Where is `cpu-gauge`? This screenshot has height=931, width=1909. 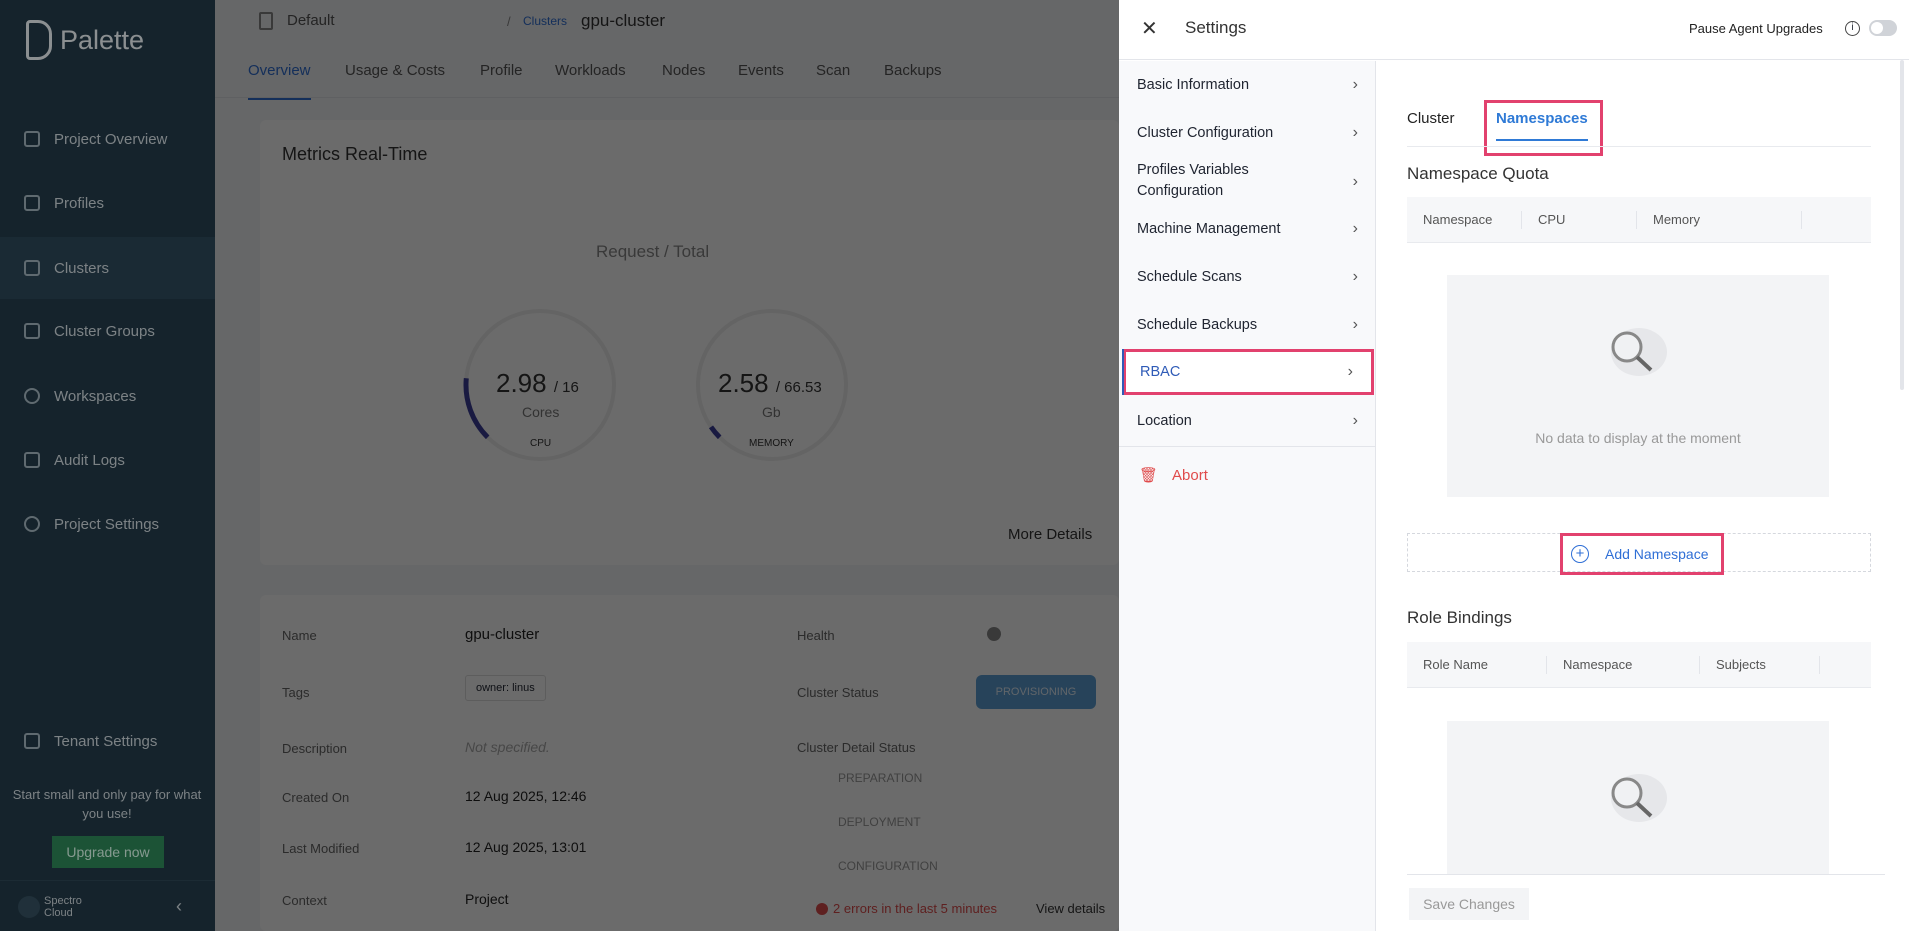
cpu-gauge is located at coordinates (539, 385).